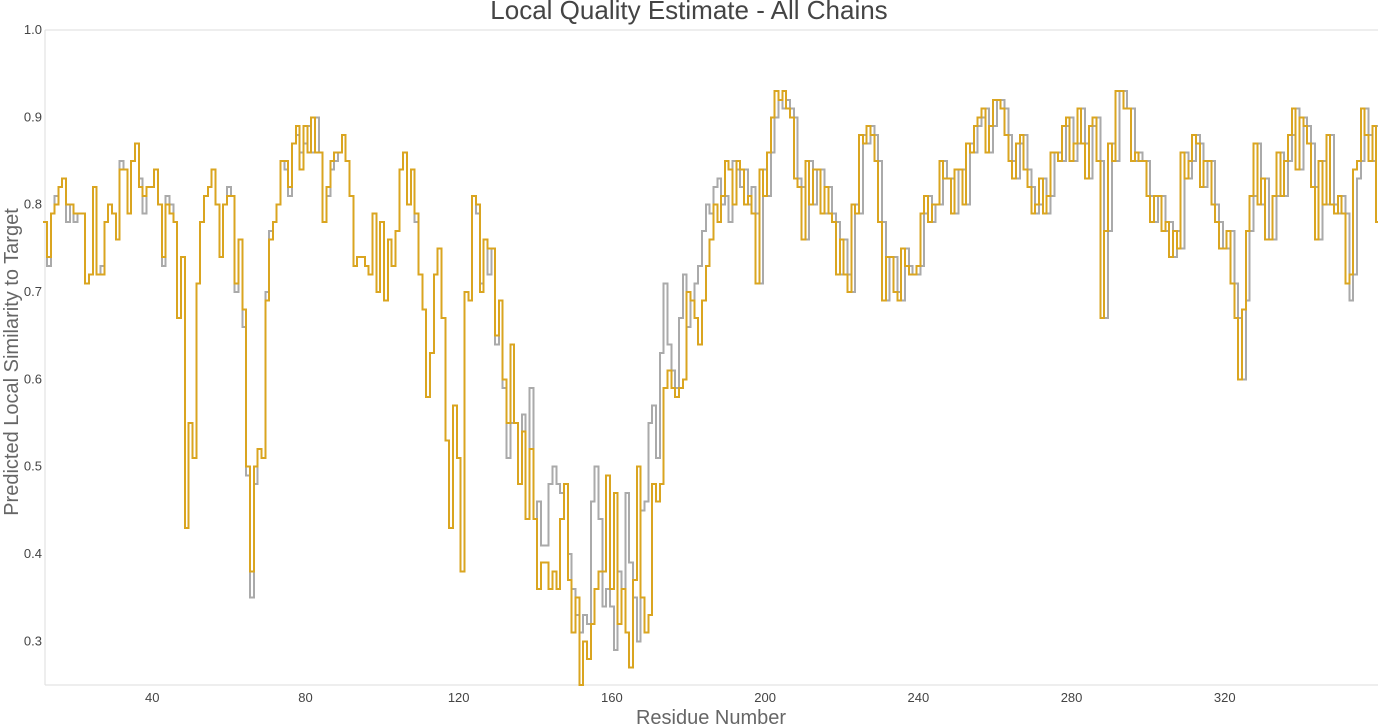  What do you see at coordinates (305, 697) in the screenshot?
I see `x-tick-label: 80` at bounding box center [305, 697].